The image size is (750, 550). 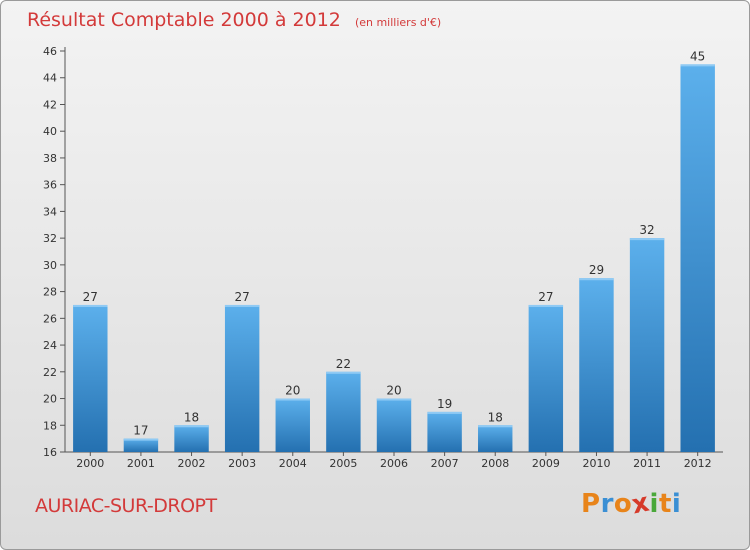 I want to click on y-tick-label: 22, so click(x=50, y=372).